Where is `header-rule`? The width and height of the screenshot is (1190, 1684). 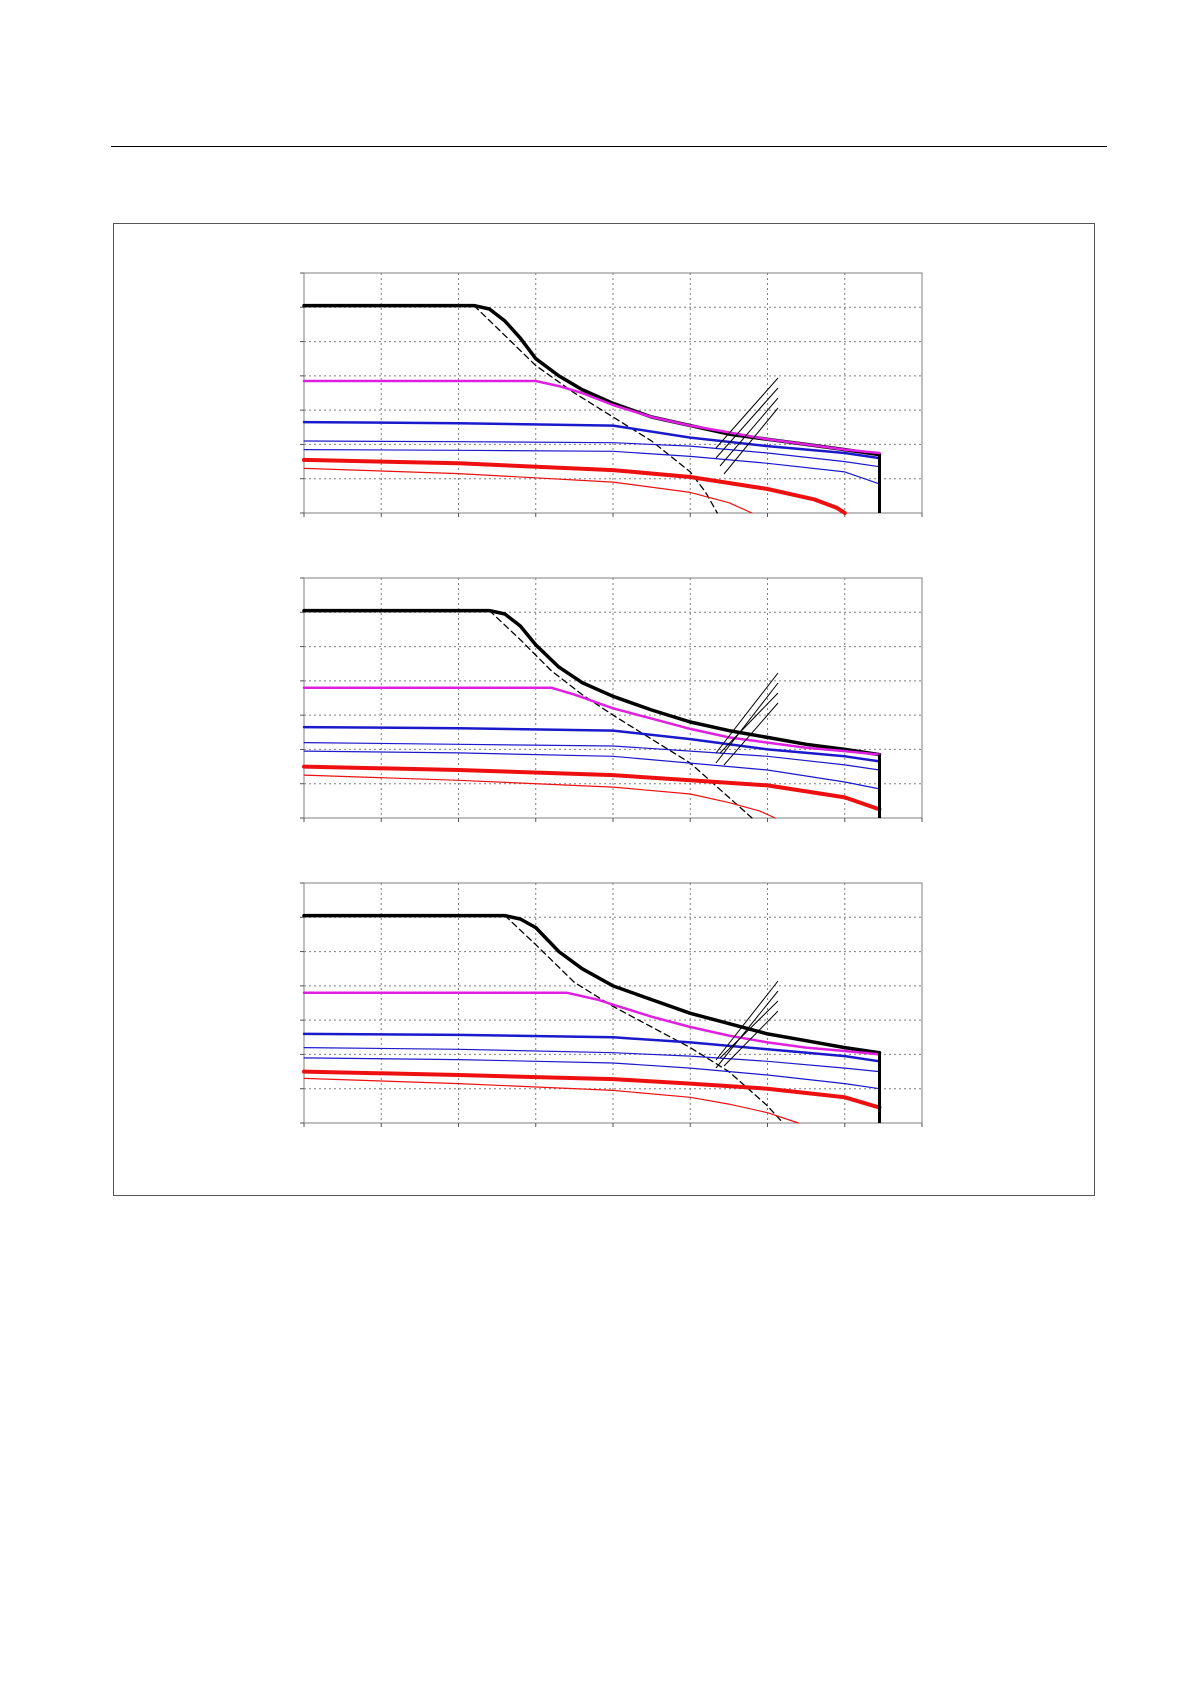
header-rule is located at coordinates (609, 146).